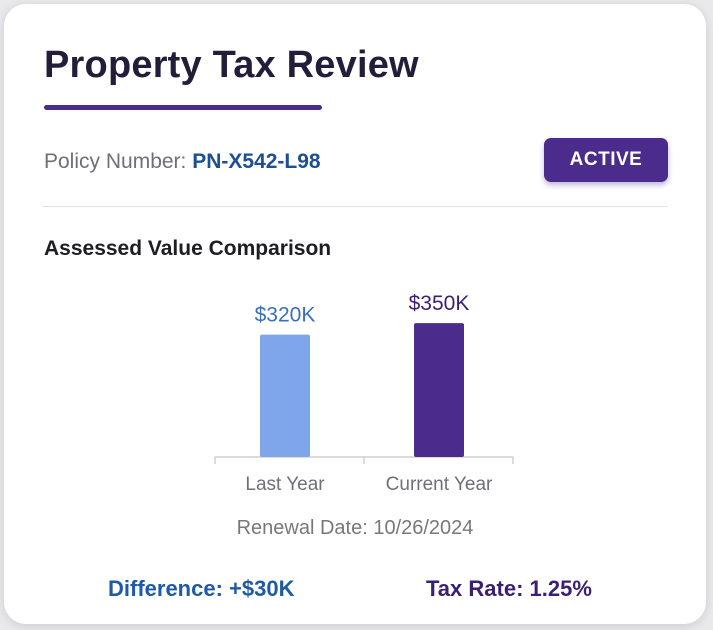  I want to click on bar-value-label: $320K, so click(285, 315).